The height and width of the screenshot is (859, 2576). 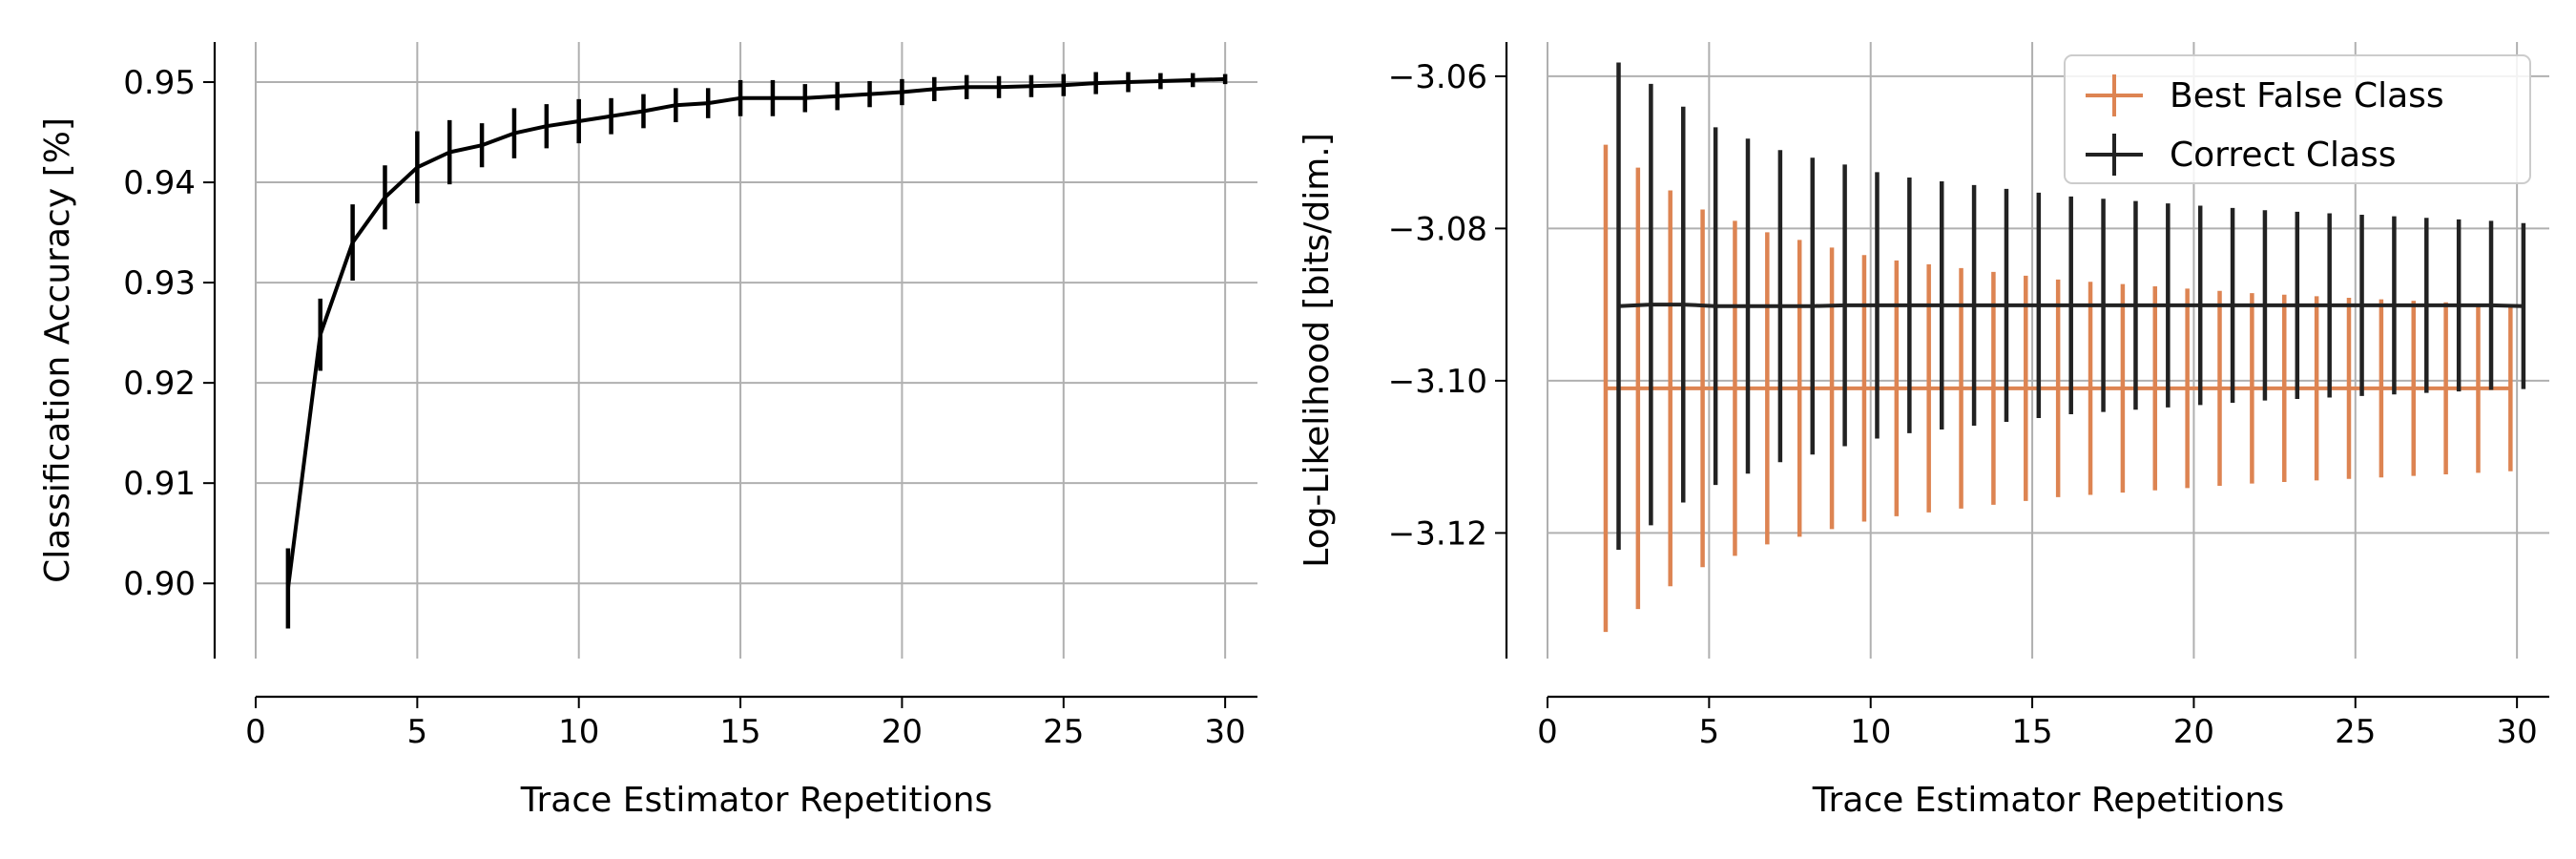 I want to click on y-tick-label: 0.91, so click(x=159, y=484).